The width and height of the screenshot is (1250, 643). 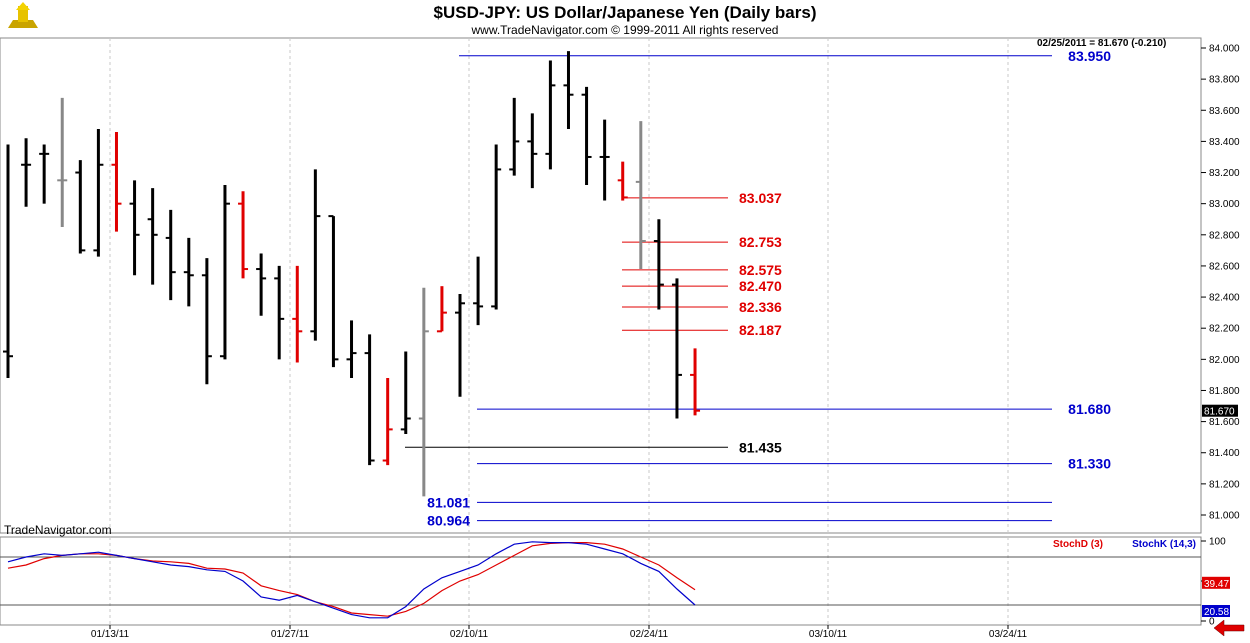 I want to click on stoch-panel, so click(x=601, y=581).